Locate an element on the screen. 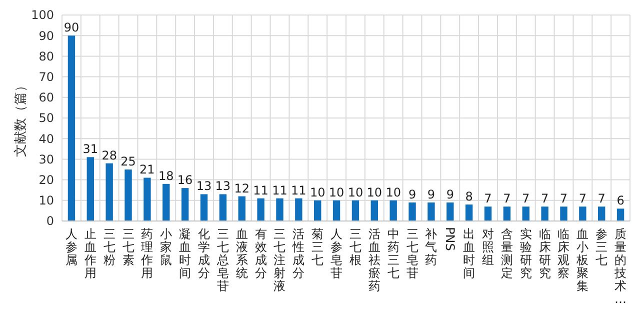  data-label: 8 is located at coordinates (469, 197).